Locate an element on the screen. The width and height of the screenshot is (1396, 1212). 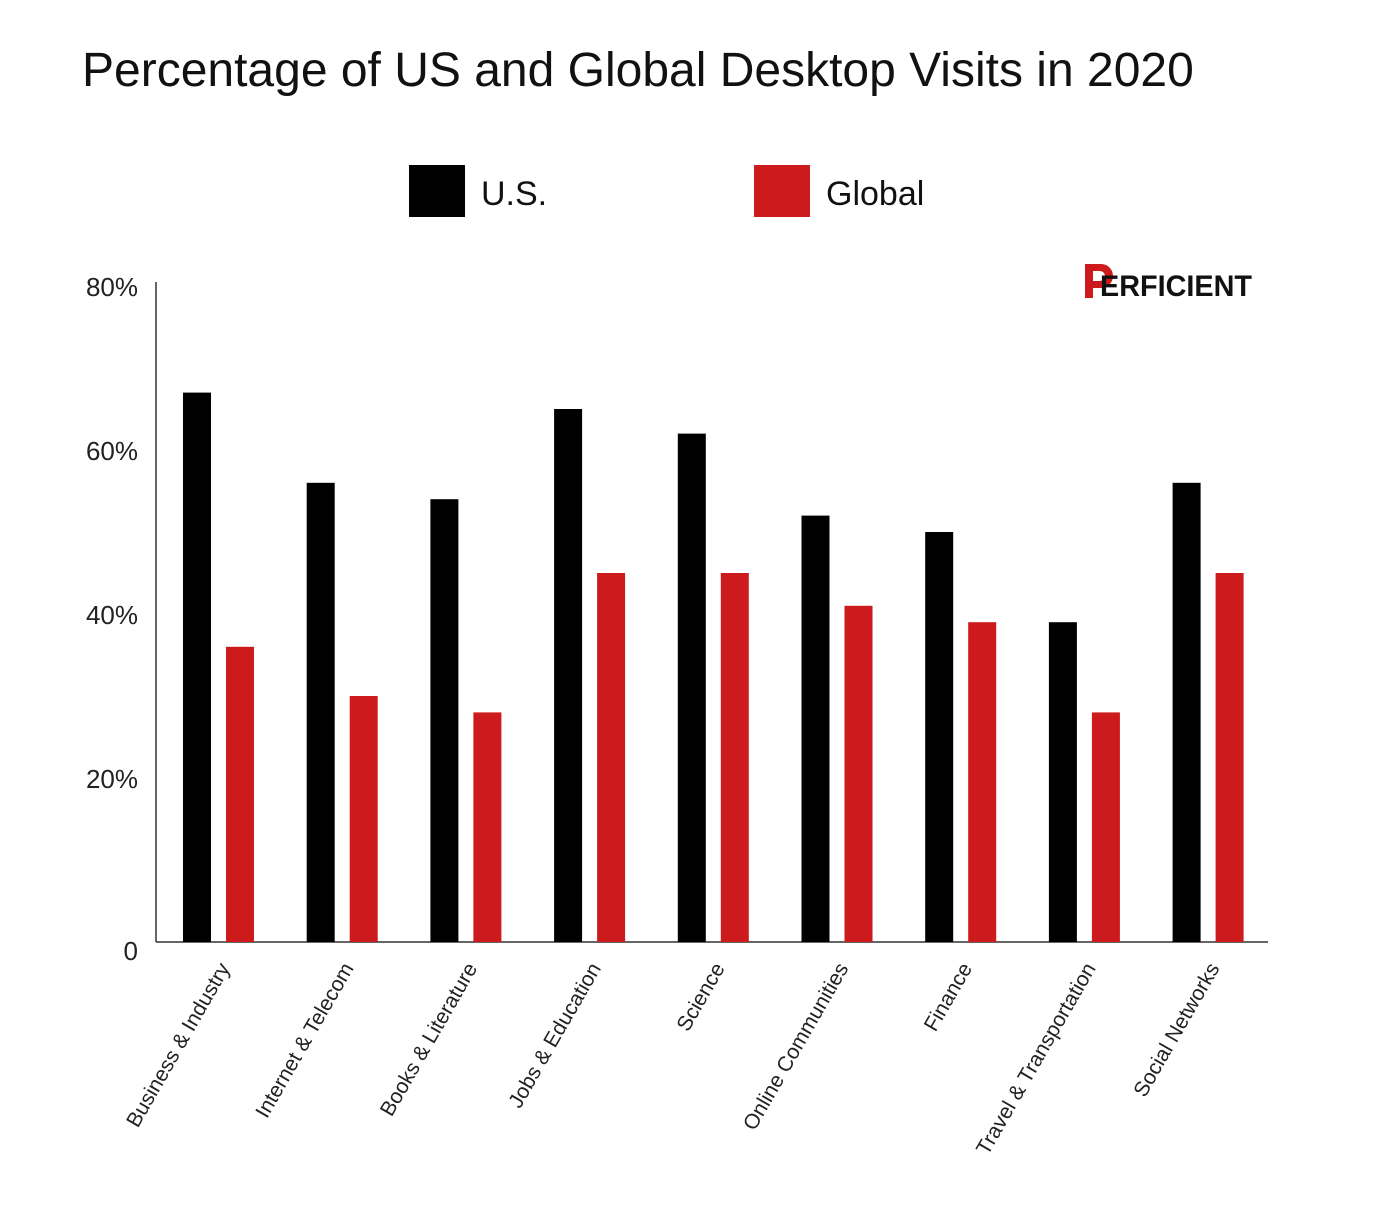
x-tick-label: Finance is located at coordinates (948, 997).